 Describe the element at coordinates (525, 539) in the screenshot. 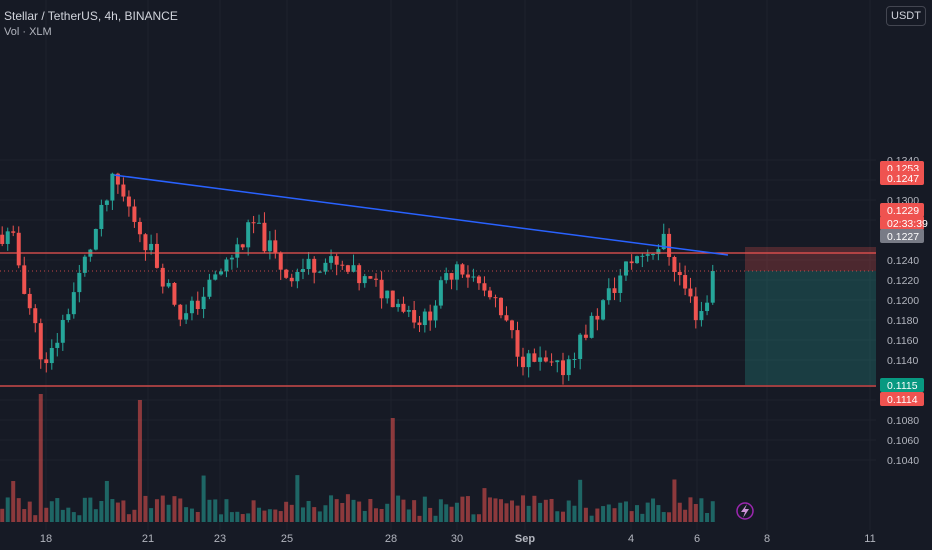

I see `time-axis-label: Sep` at that location.